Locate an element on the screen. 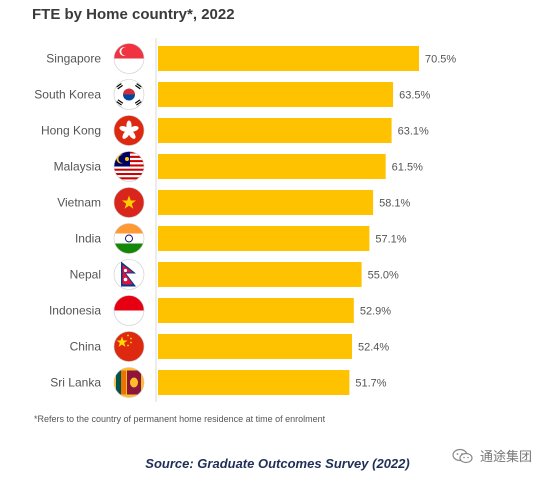 This screenshot has height=482, width=555. source-note: Source: Graduate Outcomes Survey (2022) is located at coordinates (277, 463).